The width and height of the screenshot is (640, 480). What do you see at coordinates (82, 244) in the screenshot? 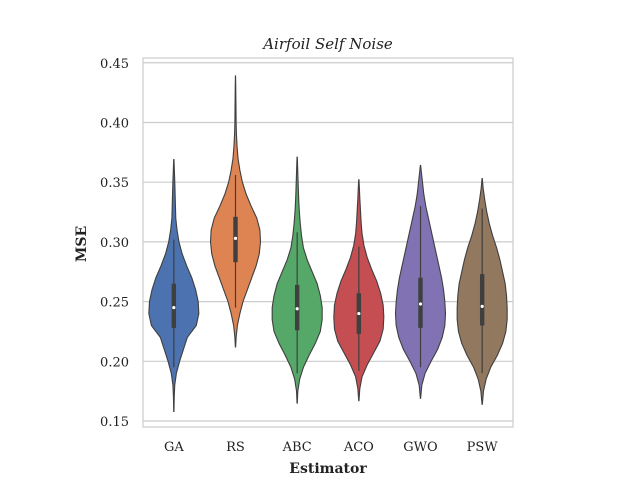
I see `y-axis-label: MSE` at bounding box center [82, 244].